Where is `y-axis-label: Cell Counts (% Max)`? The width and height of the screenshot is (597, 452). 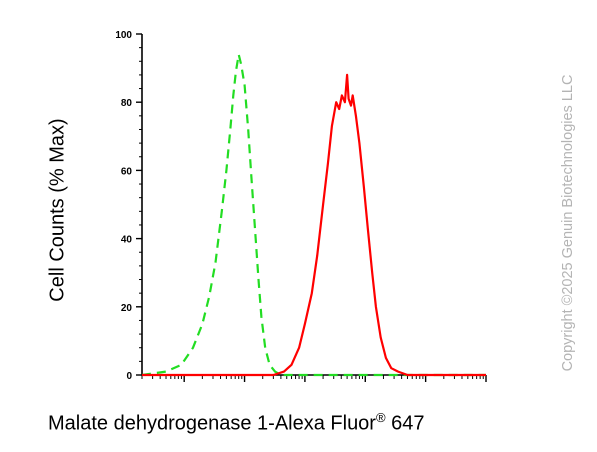
y-axis-label: Cell Counts (% Max) is located at coordinates (57, 210).